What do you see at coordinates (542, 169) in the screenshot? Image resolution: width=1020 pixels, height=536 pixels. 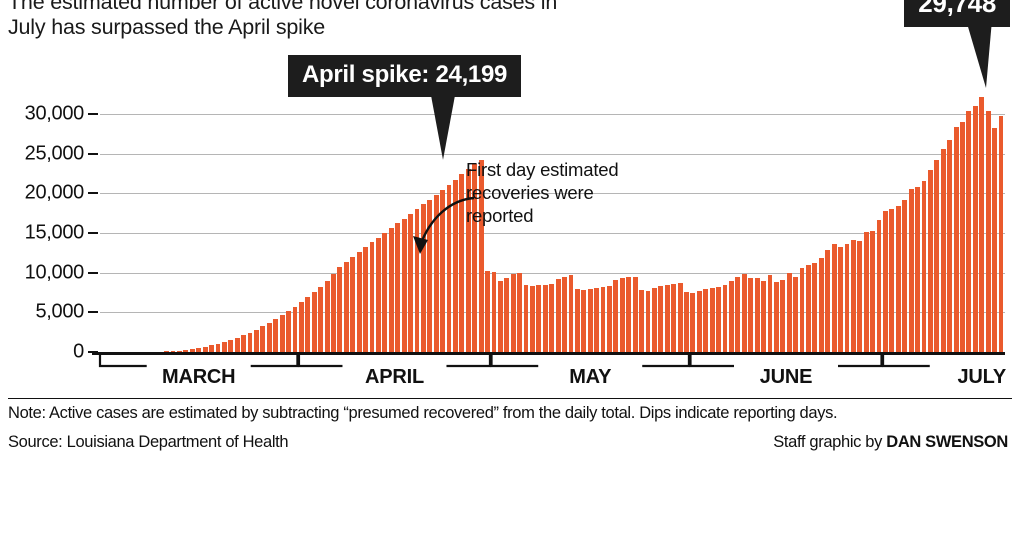 I see `annotation-line-1: First day estimated` at bounding box center [542, 169].